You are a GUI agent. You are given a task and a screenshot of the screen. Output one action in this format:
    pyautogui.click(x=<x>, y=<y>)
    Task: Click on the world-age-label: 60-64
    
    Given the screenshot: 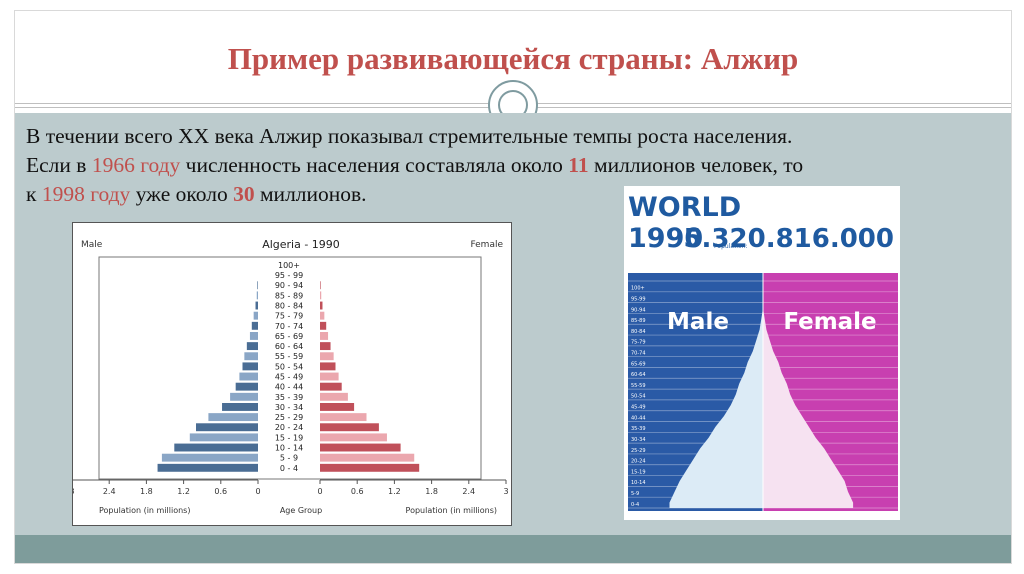 What is the action you would take?
    pyautogui.click(x=638, y=375)
    